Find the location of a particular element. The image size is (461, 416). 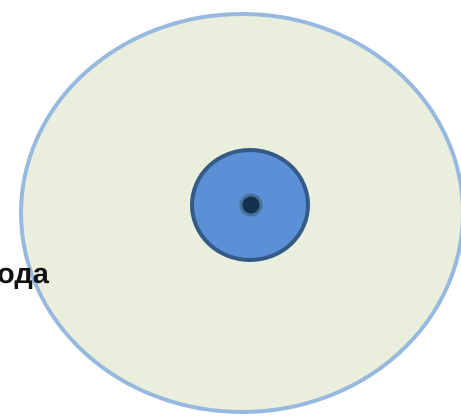

core-dot is located at coordinates (251, 205).